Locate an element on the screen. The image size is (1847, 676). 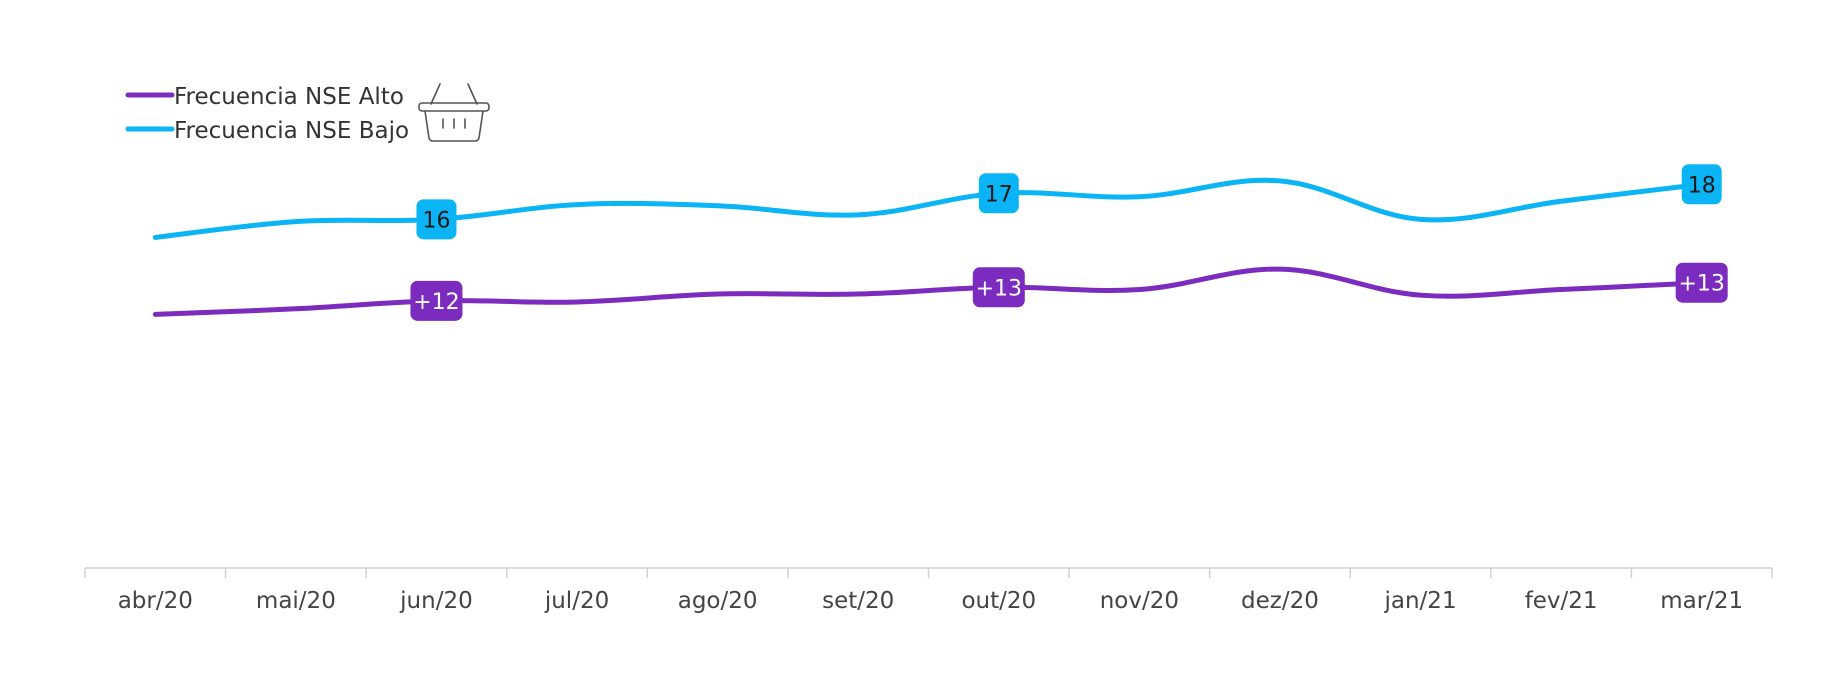
x-tick-label: dez/20 is located at coordinates (1280, 601).